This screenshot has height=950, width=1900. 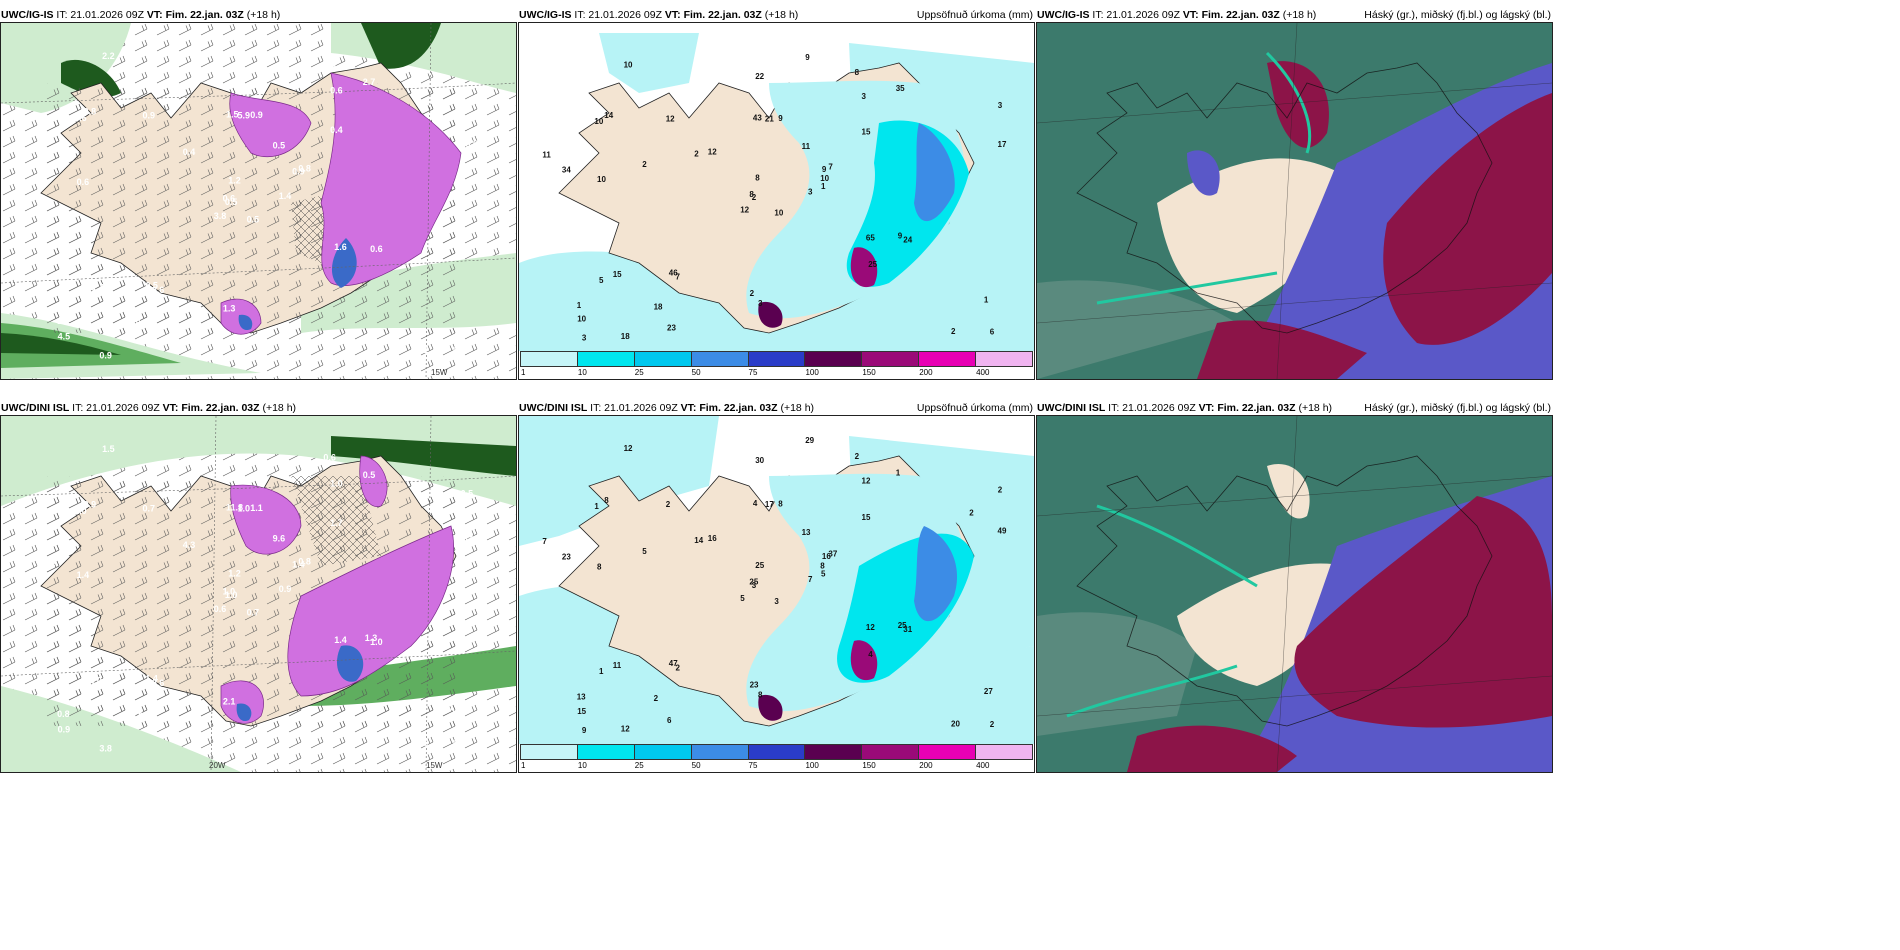 What do you see at coordinates (584, 337) in the screenshot?
I see `map-value-label: 3` at bounding box center [584, 337].